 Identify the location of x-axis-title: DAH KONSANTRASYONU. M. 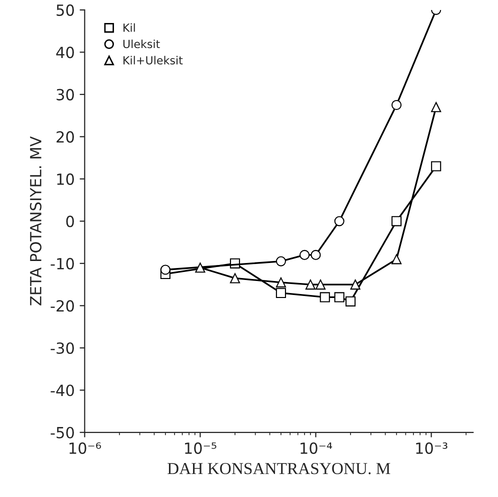
(279, 468).